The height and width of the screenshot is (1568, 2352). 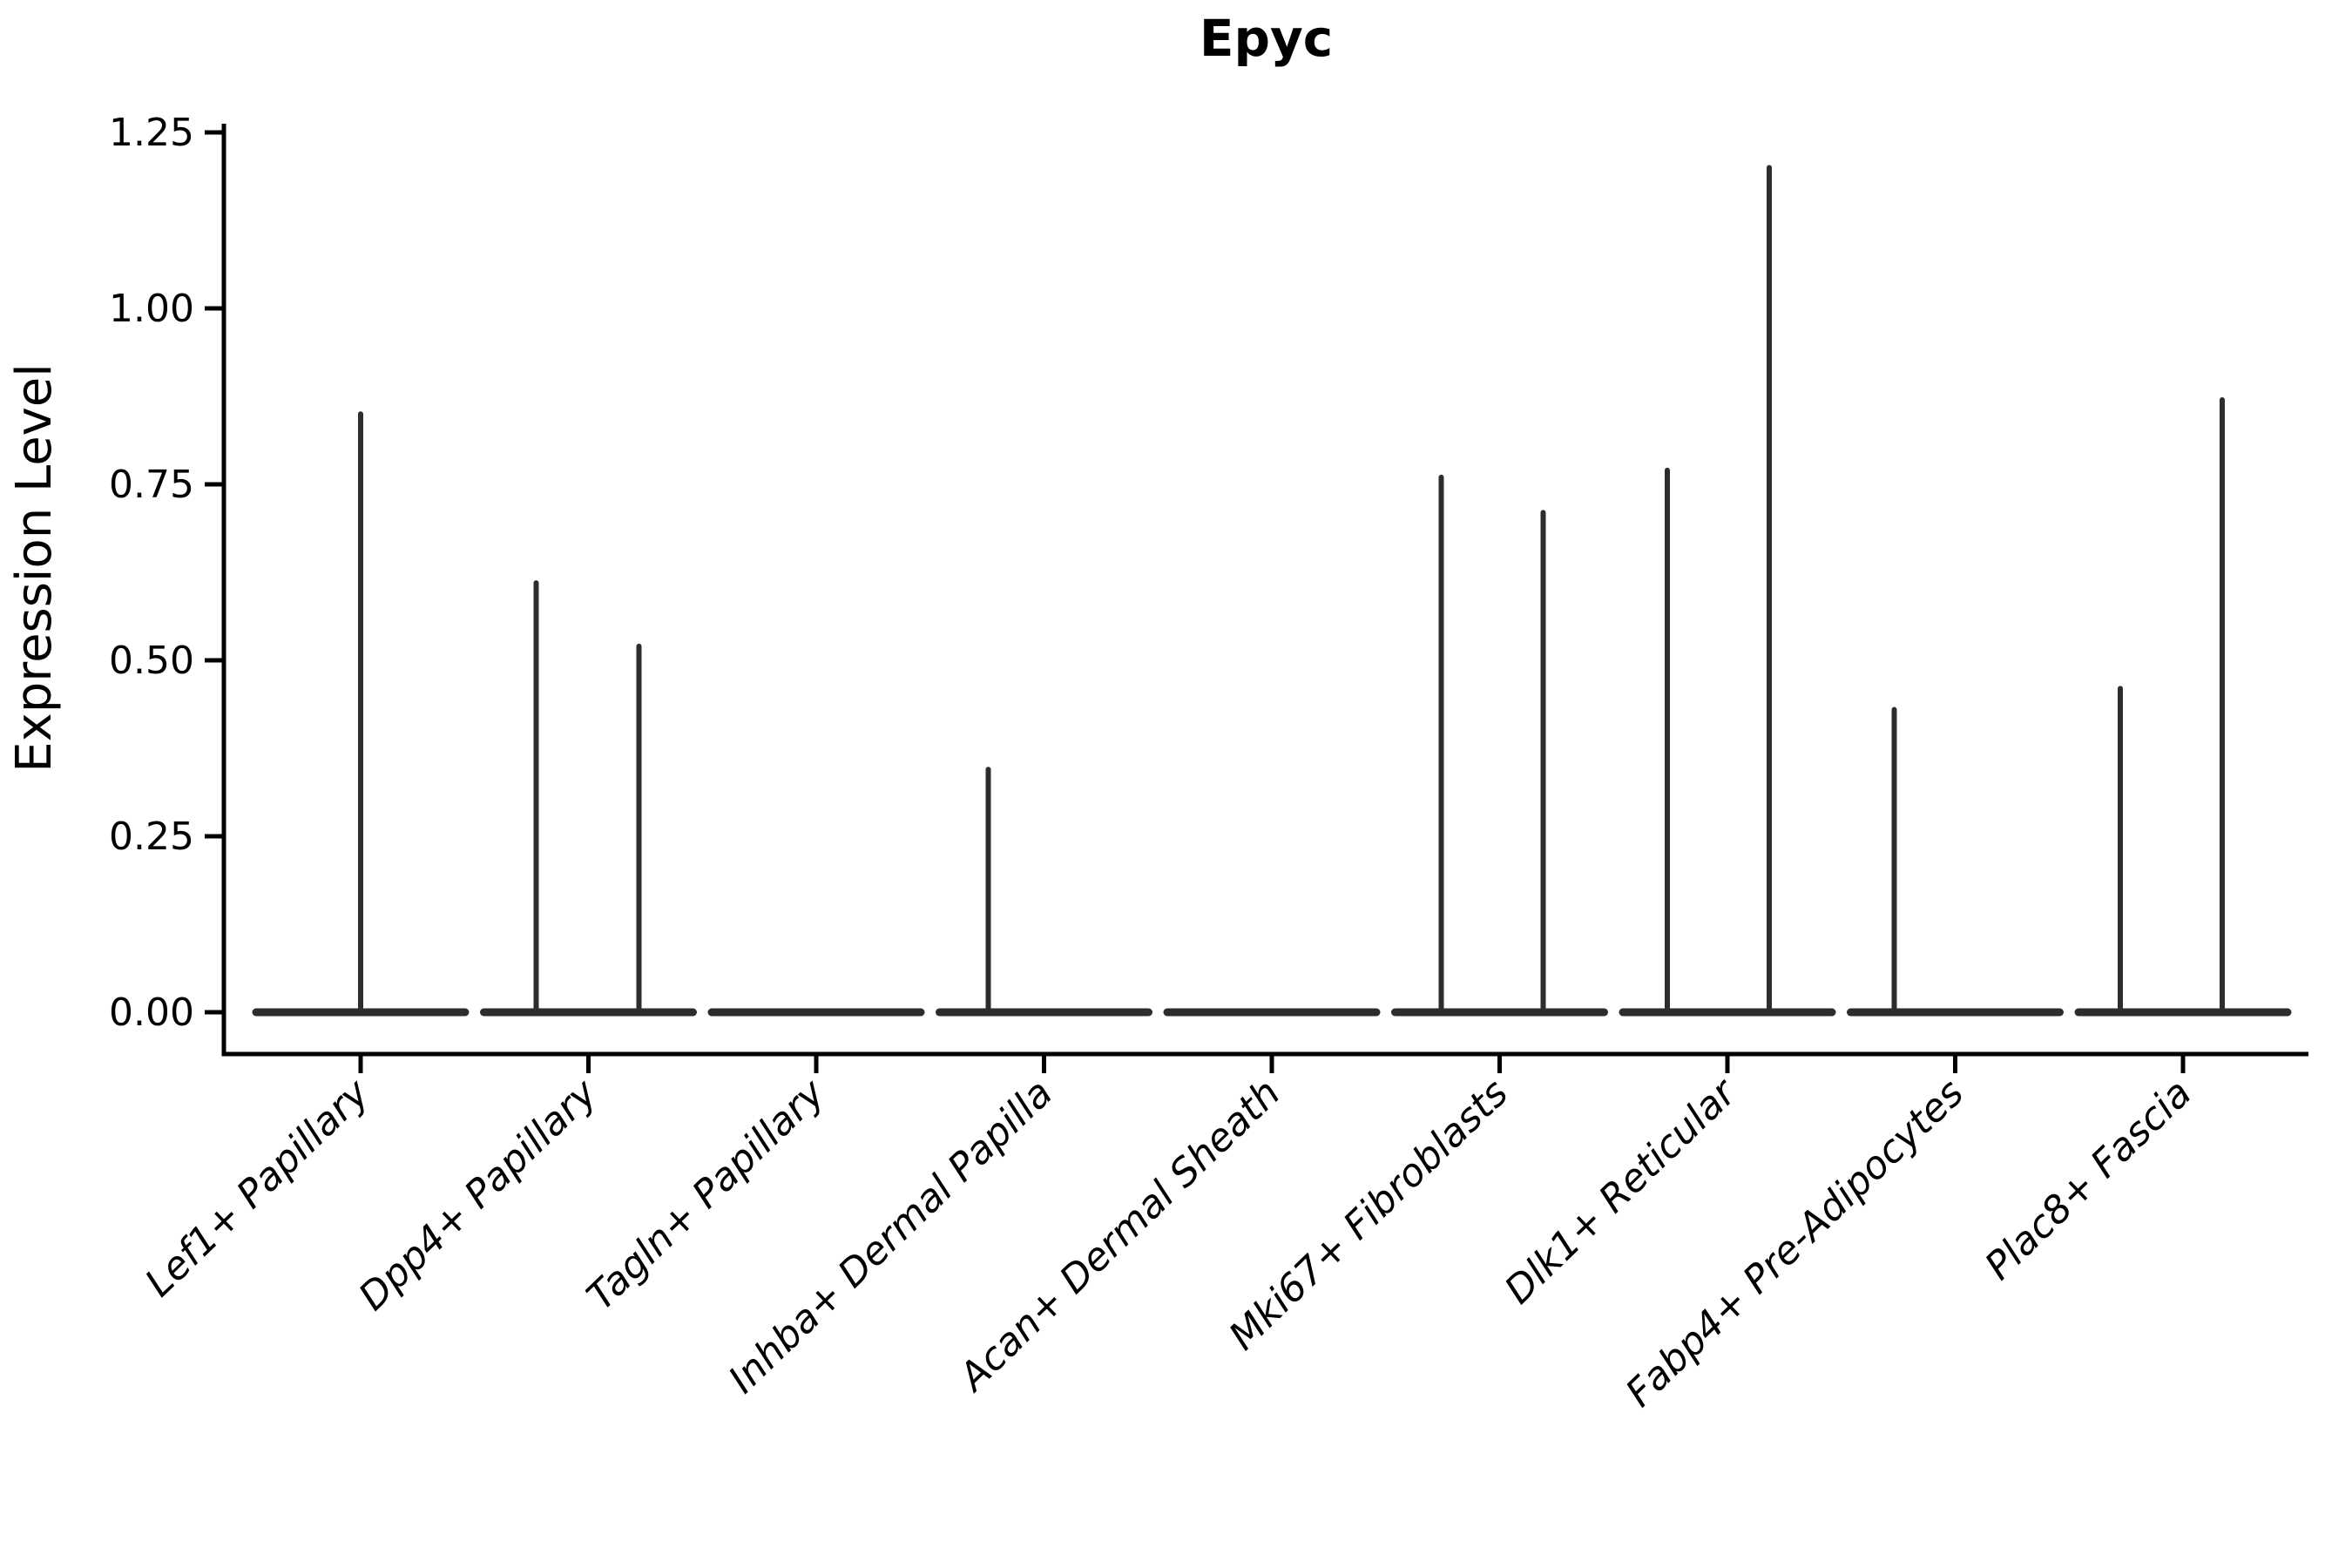 I want to click on y-tick-label: 1.00, so click(x=151, y=309).